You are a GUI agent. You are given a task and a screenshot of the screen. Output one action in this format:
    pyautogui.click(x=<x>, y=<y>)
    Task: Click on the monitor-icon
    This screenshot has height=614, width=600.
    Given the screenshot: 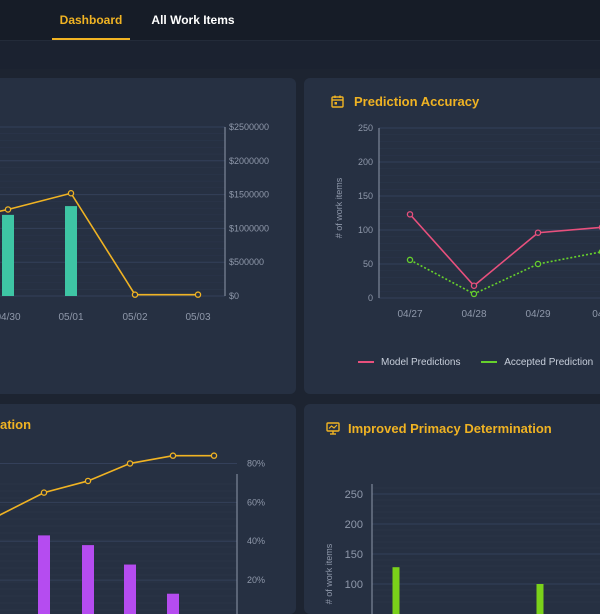 What is the action you would take?
    pyautogui.click(x=333, y=428)
    